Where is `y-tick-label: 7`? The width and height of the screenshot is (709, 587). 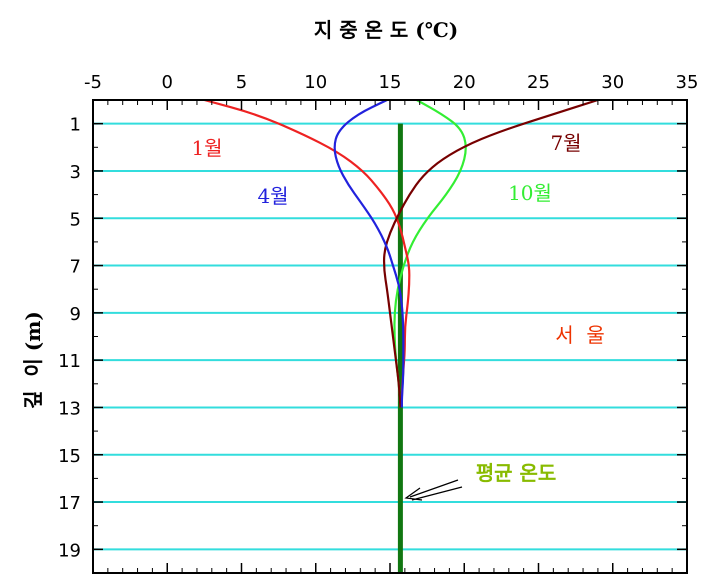
y-tick-label: 7 is located at coordinates (75, 267).